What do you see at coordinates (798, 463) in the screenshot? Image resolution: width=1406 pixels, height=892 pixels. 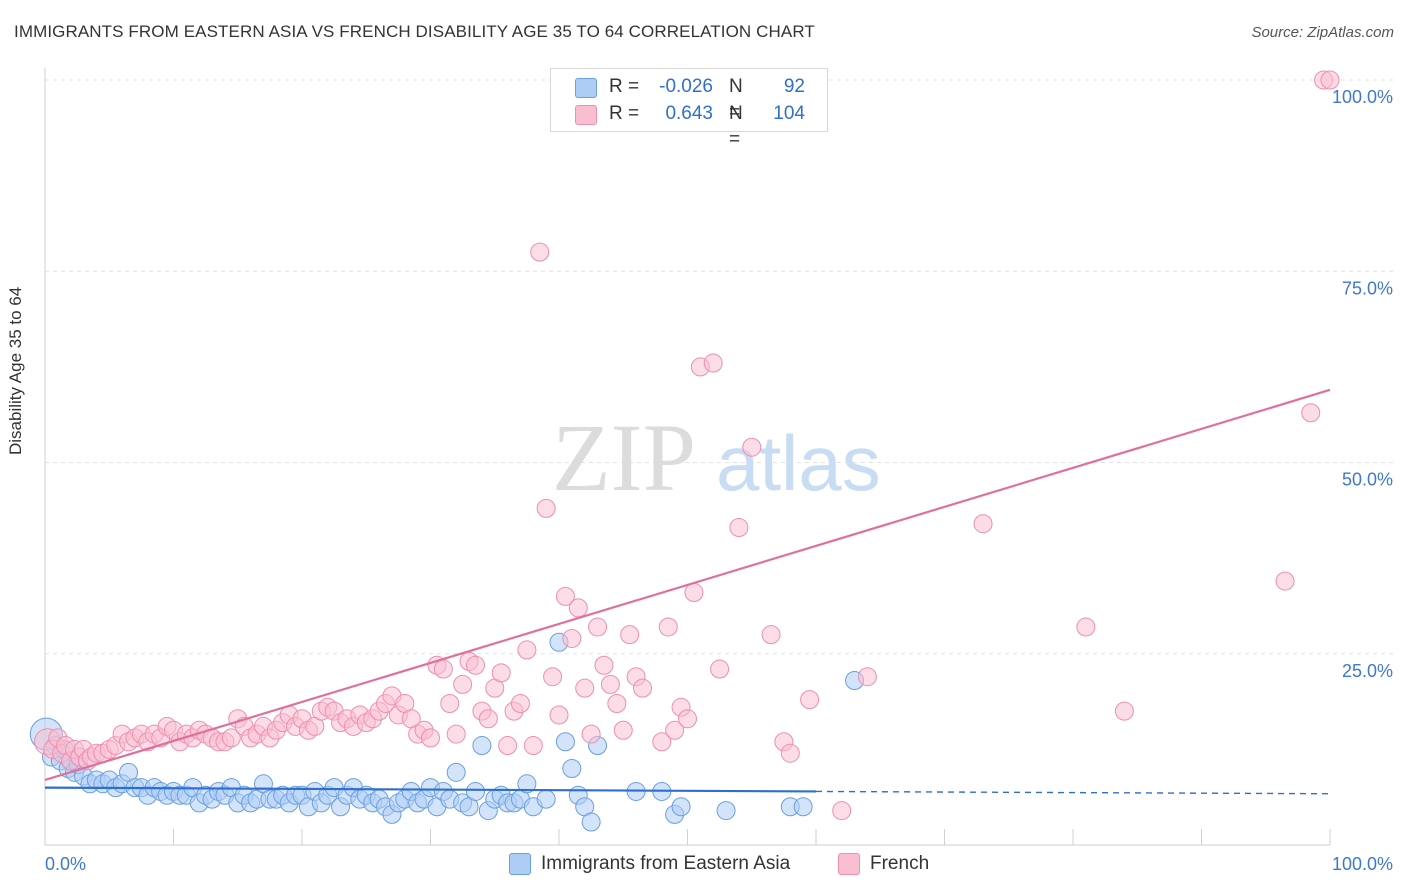 I see `watermark-atlas: atlas` at bounding box center [798, 463].